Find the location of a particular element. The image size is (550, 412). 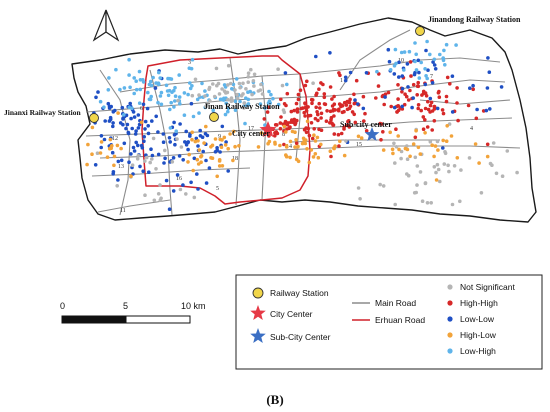

legend-city-center-icon is located at coordinates (258, 312).